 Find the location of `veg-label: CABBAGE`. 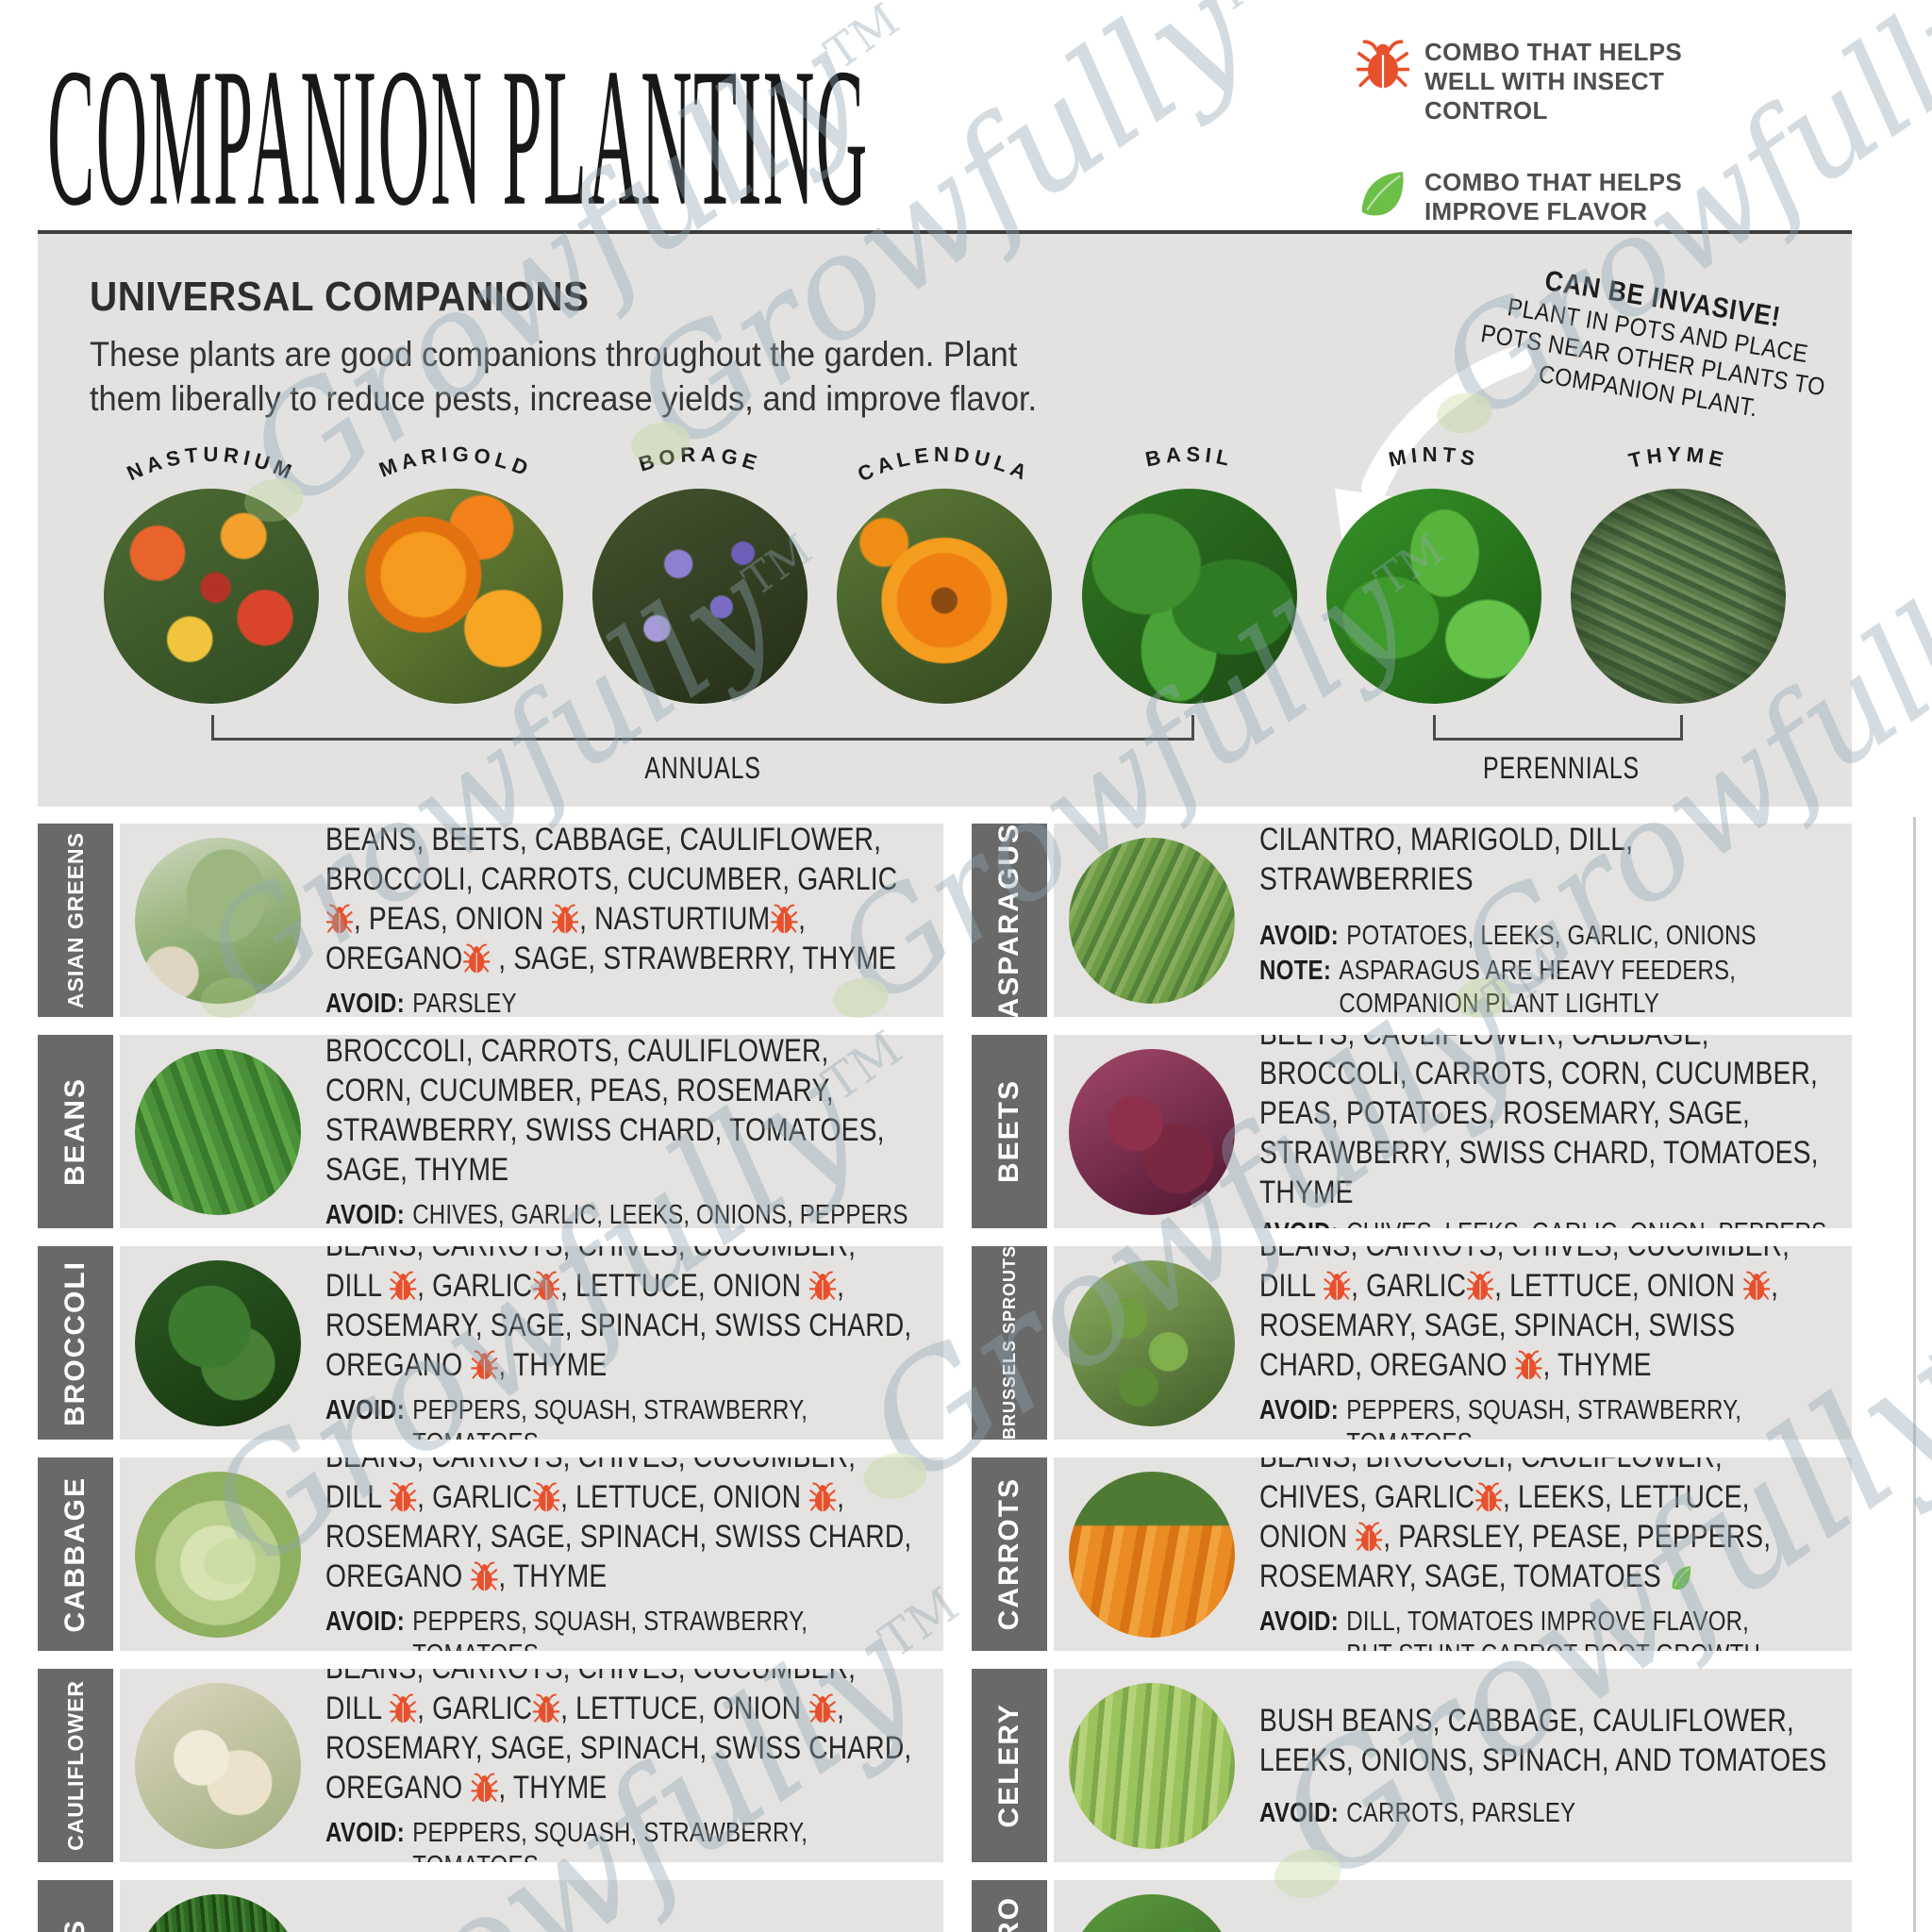

veg-label: CABBAGE is located at coordinates (75, 1554).